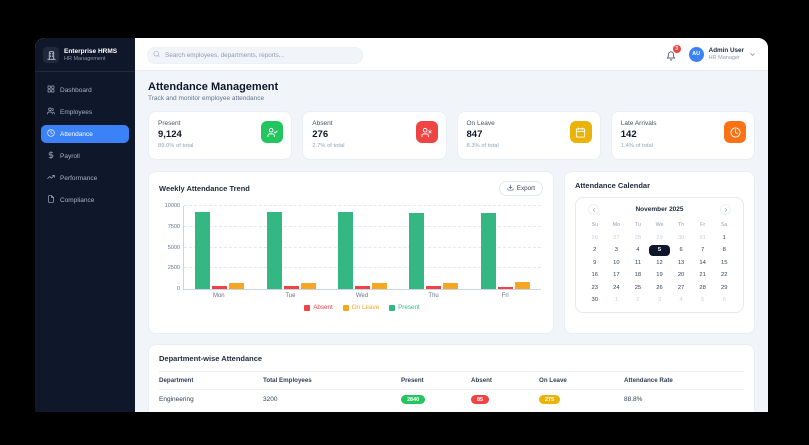  Describe the element at coordinates (659, 250) in the screenshot. I see `calendar-day-selected: 5` at that location.